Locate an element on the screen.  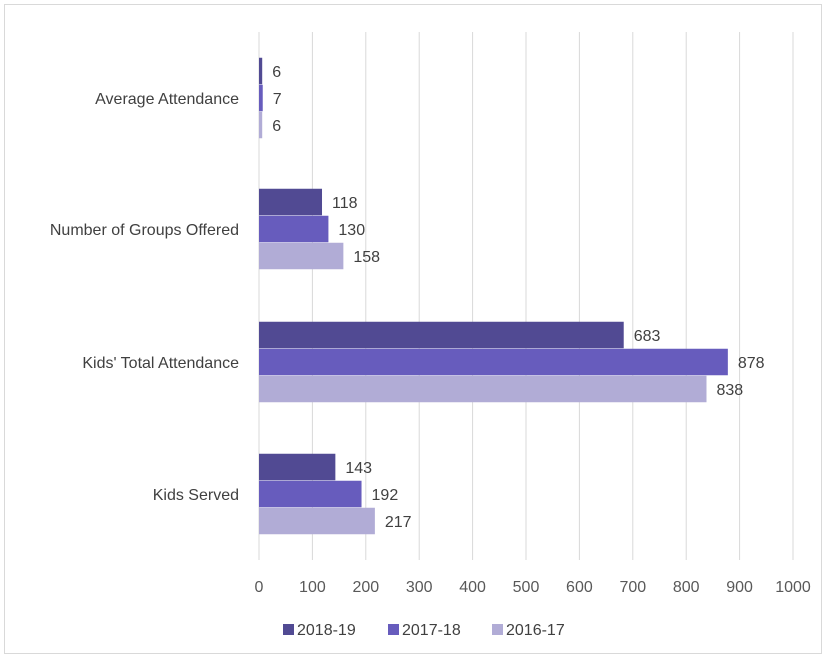
category-label: Kids' Total Attendance is located at coordinates (160, 363).